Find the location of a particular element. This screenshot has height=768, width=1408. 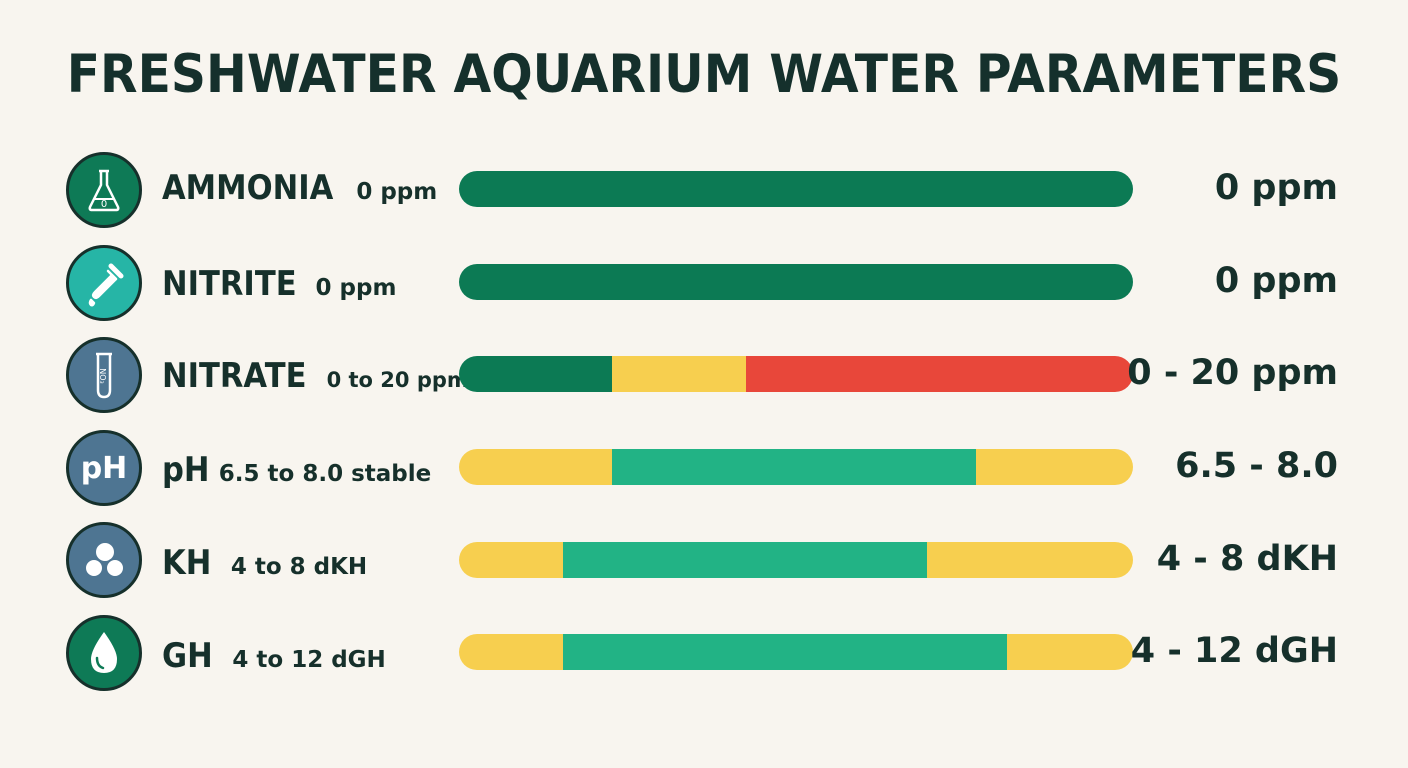

ph-icon-label: pH is located at coordinates (104, 468).